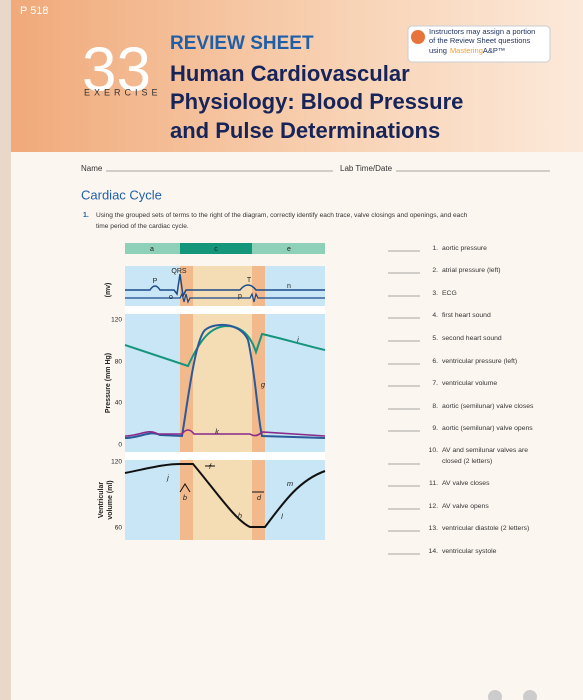 This screenshot has height=700, width=583. What do you see at coordinates (225, 286) in the screenshot?
I see `ecg-trace` at bounding box center [225, 286].